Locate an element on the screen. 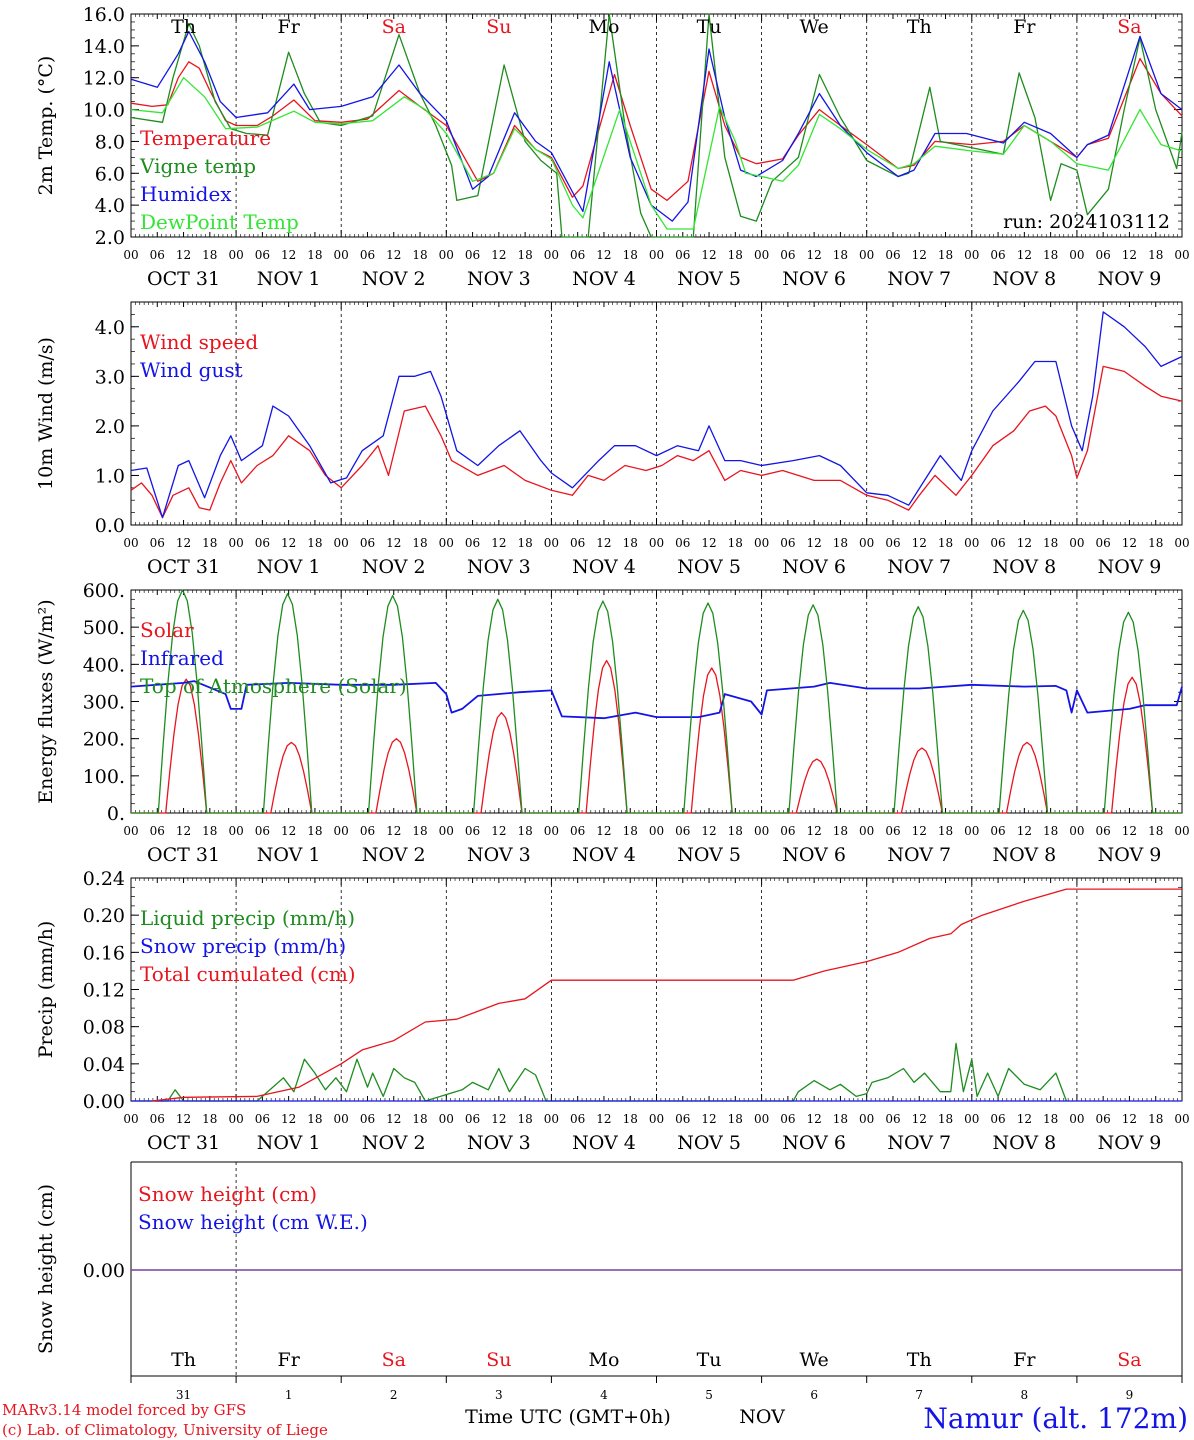 Image resolution: width=1194 pixels, height=1440 pixels. date-label: NOV 6 is located at coordinates (814, 855).